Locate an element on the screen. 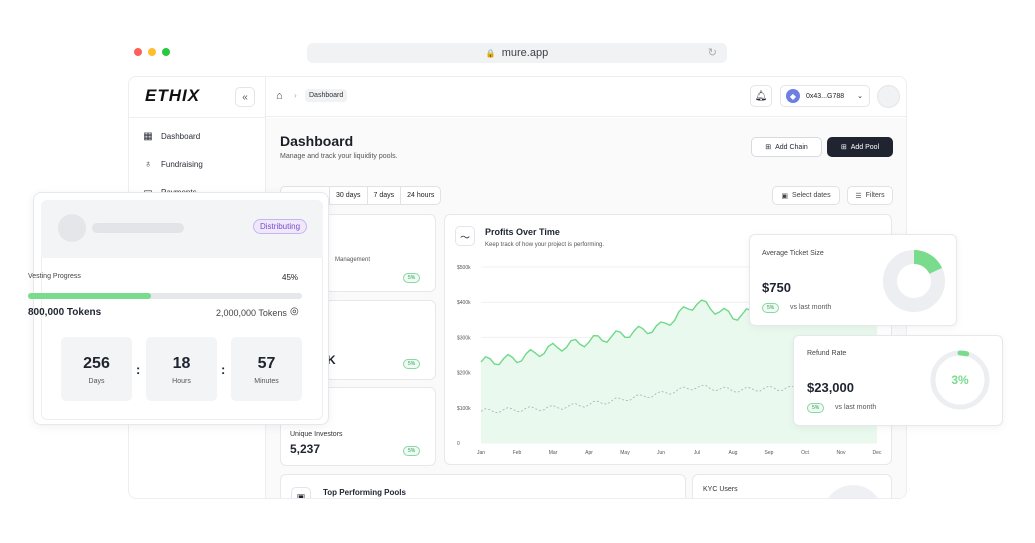 Image resolution: width=1035 pixels, height=543 pixels. countdown-unit: Hours is located at coordinates (181, 381).